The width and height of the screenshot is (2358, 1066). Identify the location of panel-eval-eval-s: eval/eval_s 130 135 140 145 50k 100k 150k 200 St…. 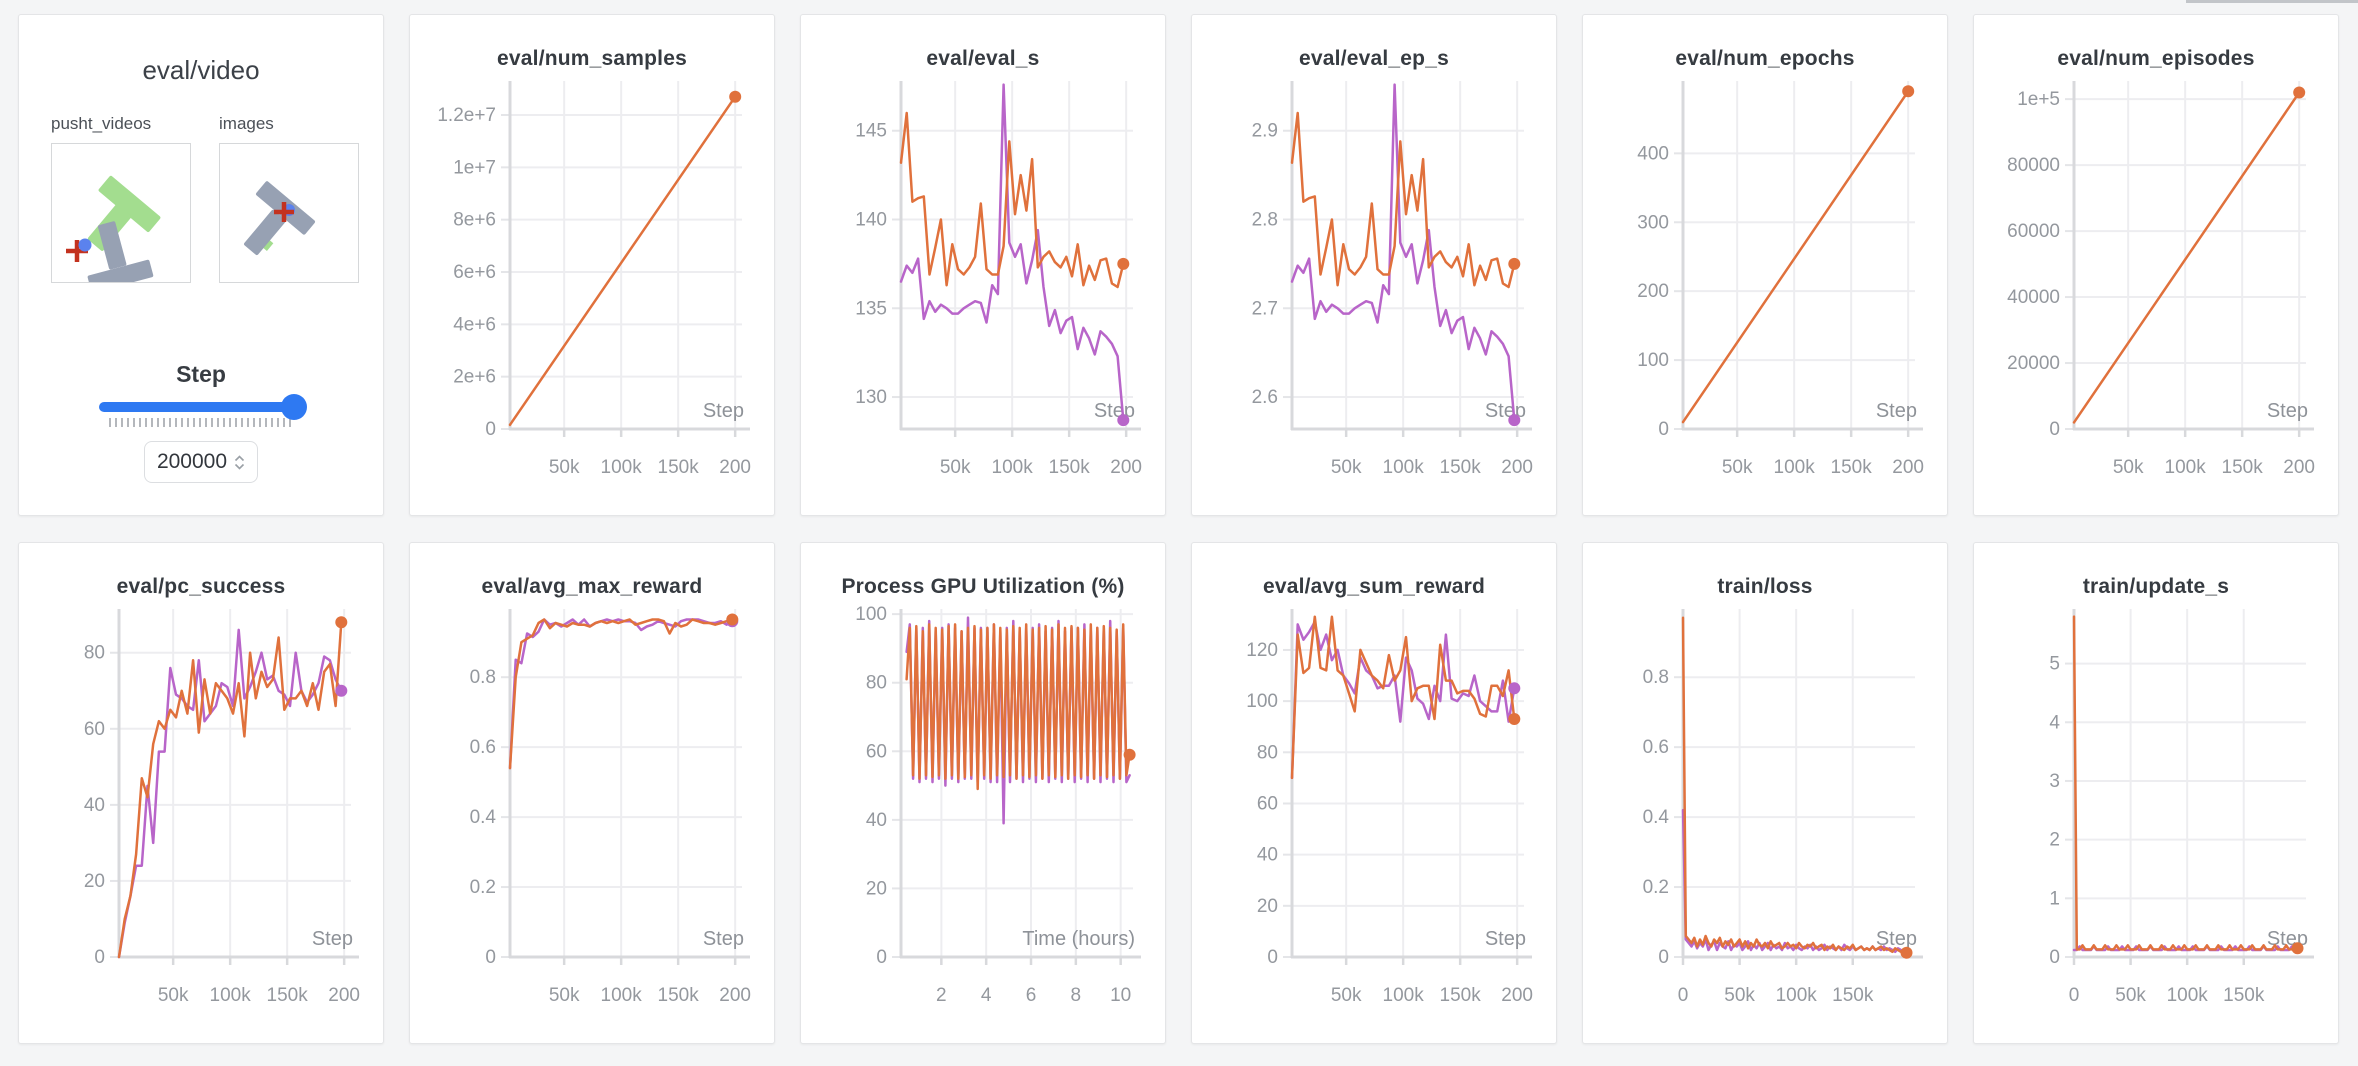
(983, 265).